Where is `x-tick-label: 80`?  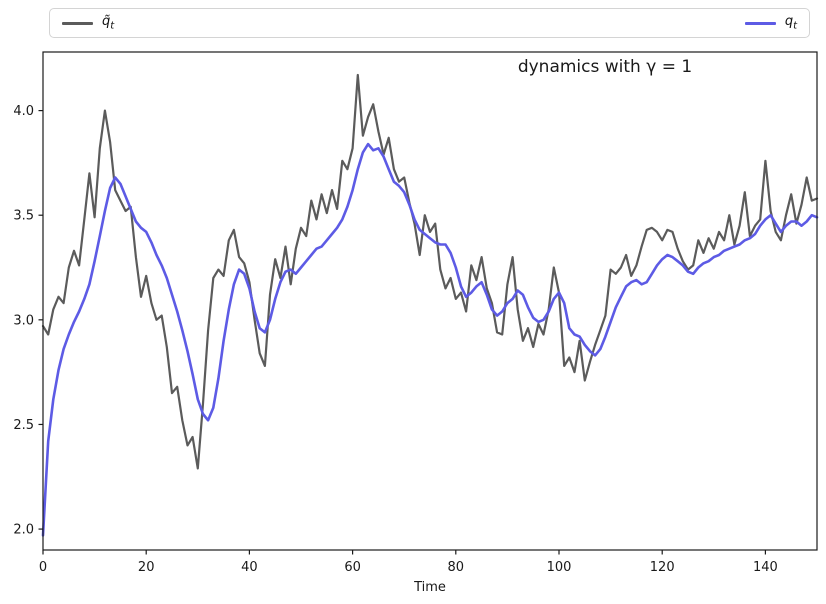
x-tick-label: 80 is located at coordinates (456, 567).